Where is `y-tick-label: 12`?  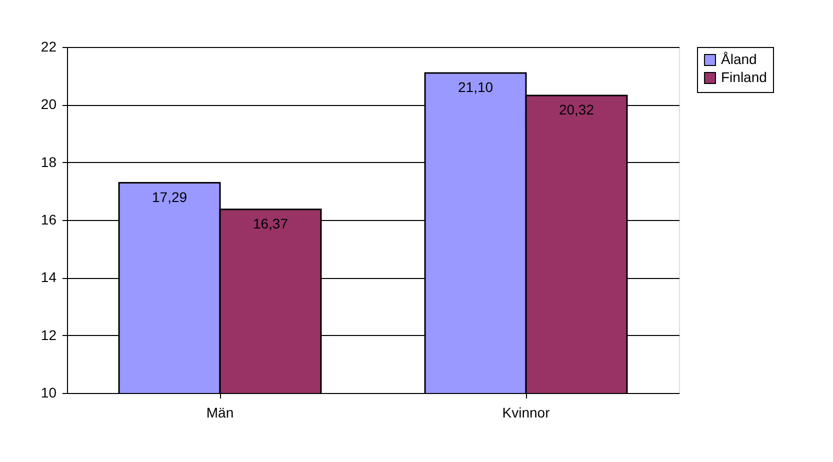 y-tick-label: 12 is located at coordinates (48, 334).